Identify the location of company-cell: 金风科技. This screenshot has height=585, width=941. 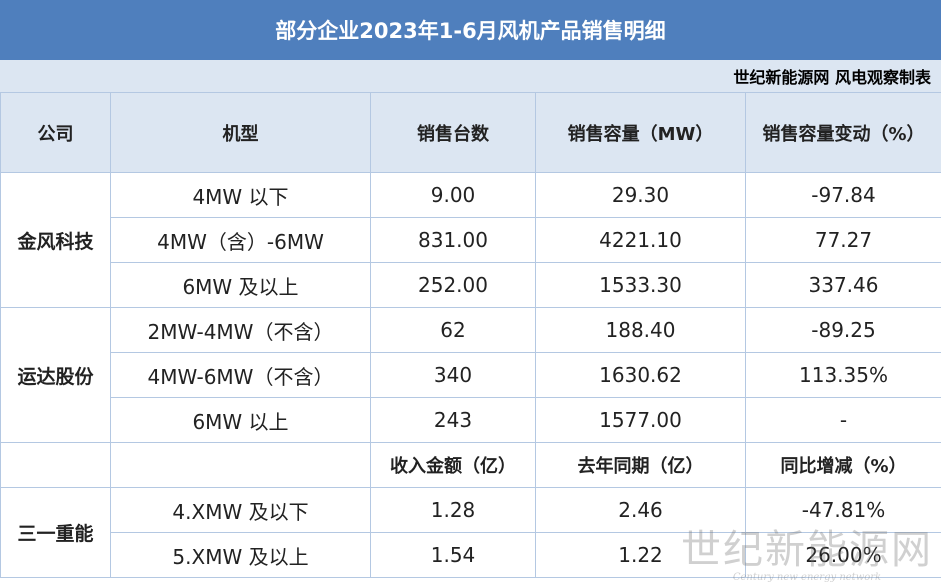
(55, 240).